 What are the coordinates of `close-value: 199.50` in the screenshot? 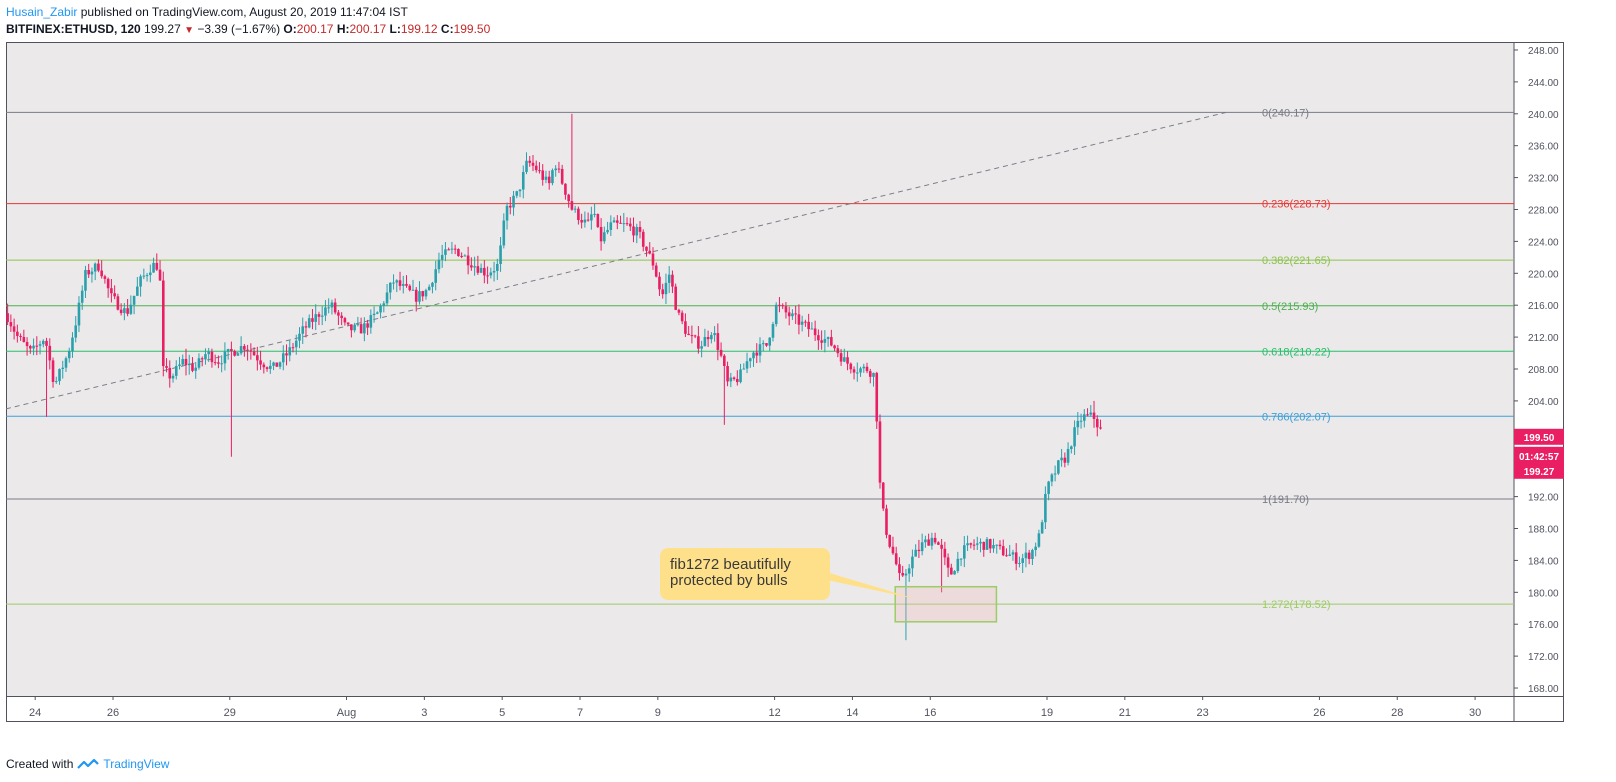 It's located at (472, 29).